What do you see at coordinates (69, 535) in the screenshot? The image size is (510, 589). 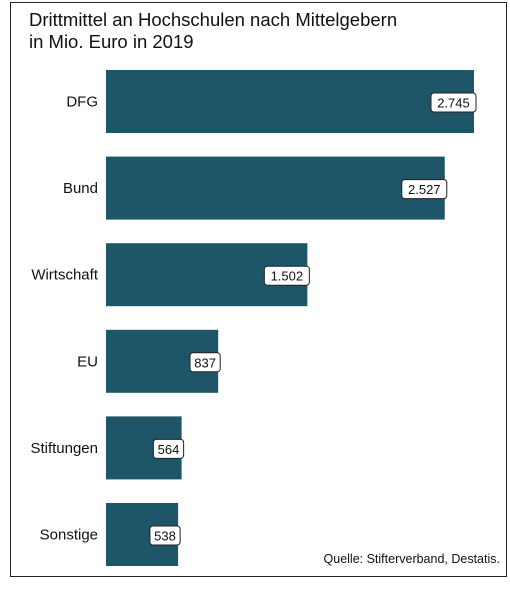 I see `category-label-sonstige: Sonstige` at bounding box center [69, 535].